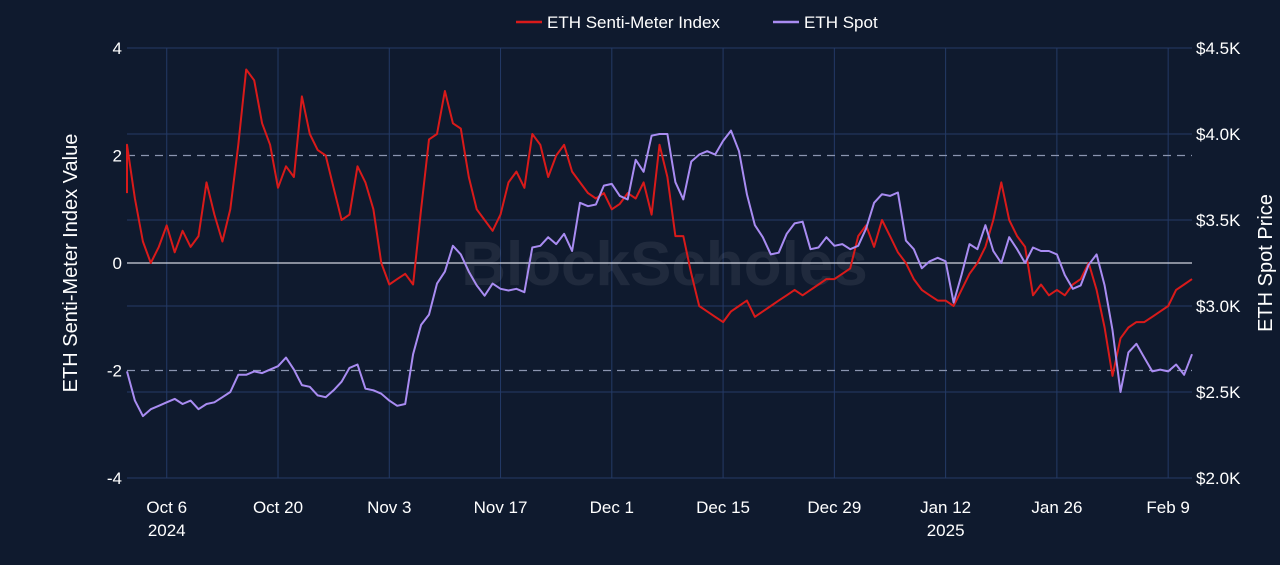  Describe the element at coordinates (167, 530) in the screenshot. I see `x-tick-year-label: 2024` at that location.